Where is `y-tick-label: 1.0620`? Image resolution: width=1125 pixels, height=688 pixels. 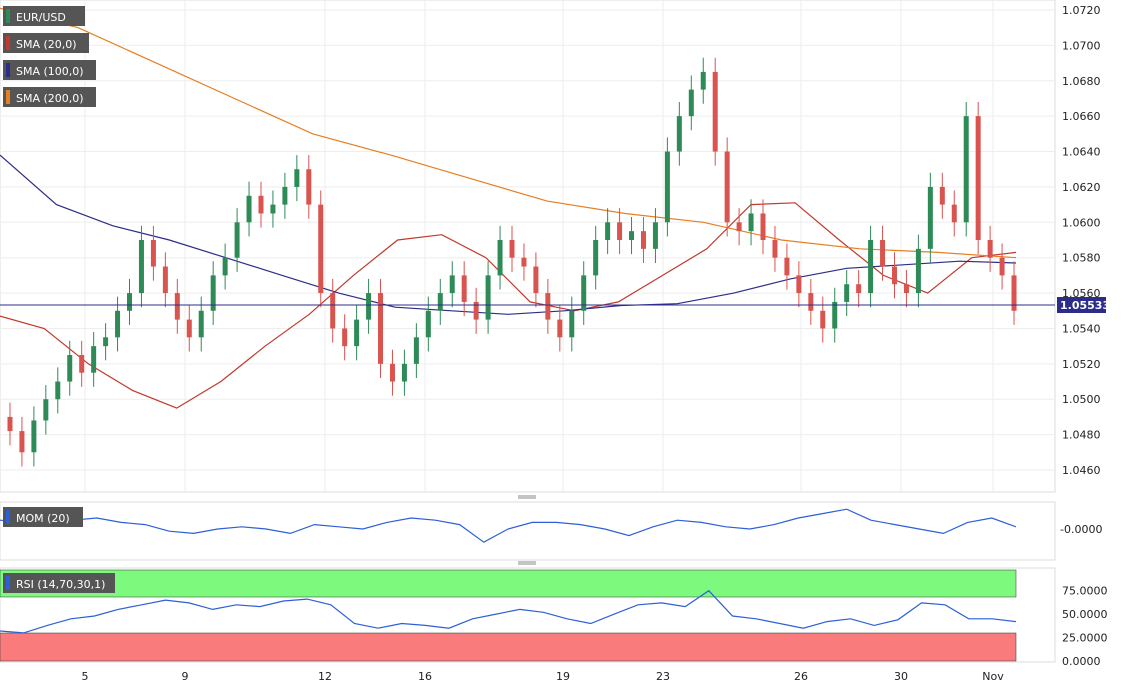 y-tick-label: 1.0620 is located at coordinates (1081, 187).